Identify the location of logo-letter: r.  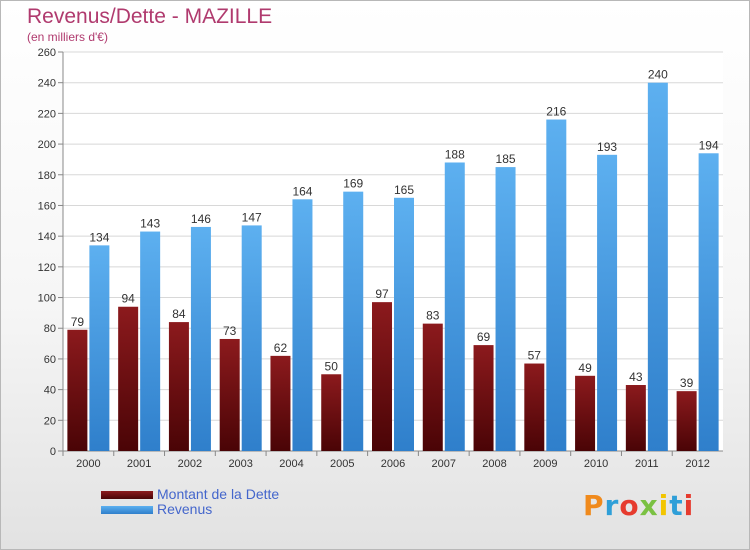
(612, 505).